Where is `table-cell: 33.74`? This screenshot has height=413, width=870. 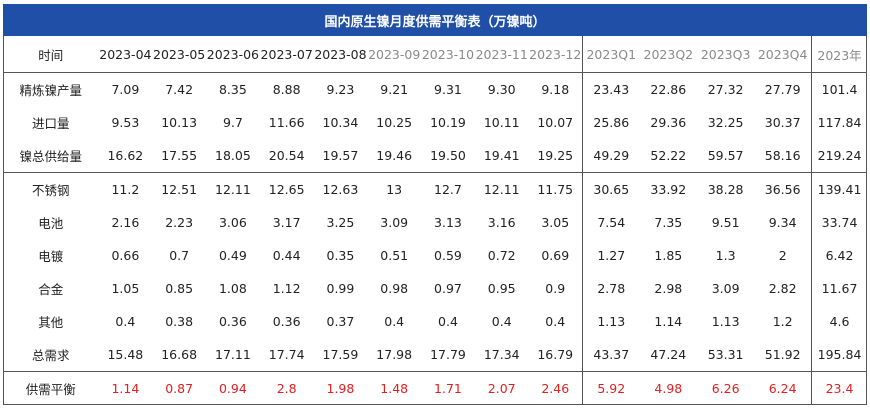 table-cell: 33.74 is located at coordinates (839, 222).